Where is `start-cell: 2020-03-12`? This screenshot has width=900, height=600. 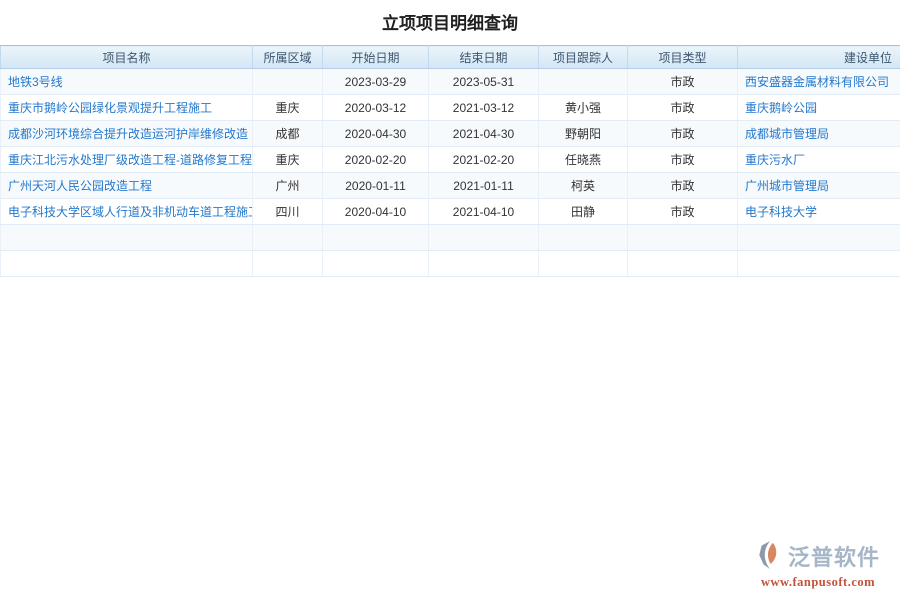 start-cell: 2020-03-12 is located at coordinates (375, 107).